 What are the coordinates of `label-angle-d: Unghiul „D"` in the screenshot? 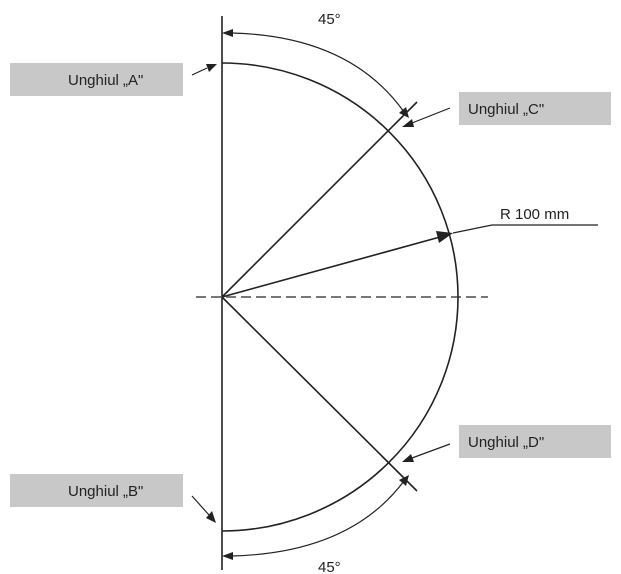 It's located at (506, 442).